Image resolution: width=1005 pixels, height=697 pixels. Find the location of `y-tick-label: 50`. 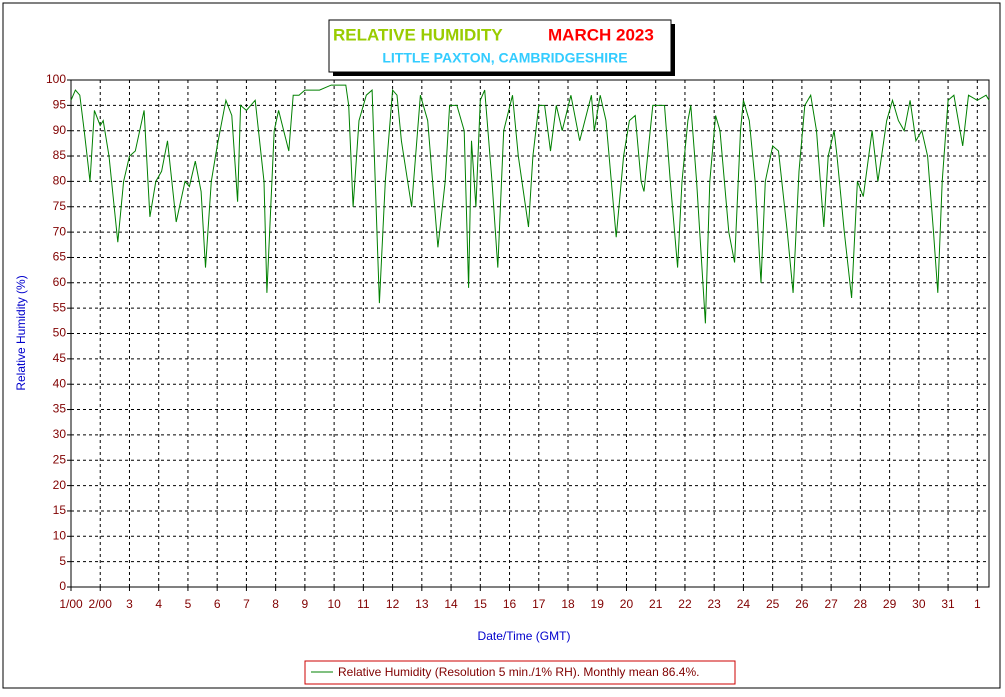

y-tick-label: 50 is located at coordinates (60, 333).